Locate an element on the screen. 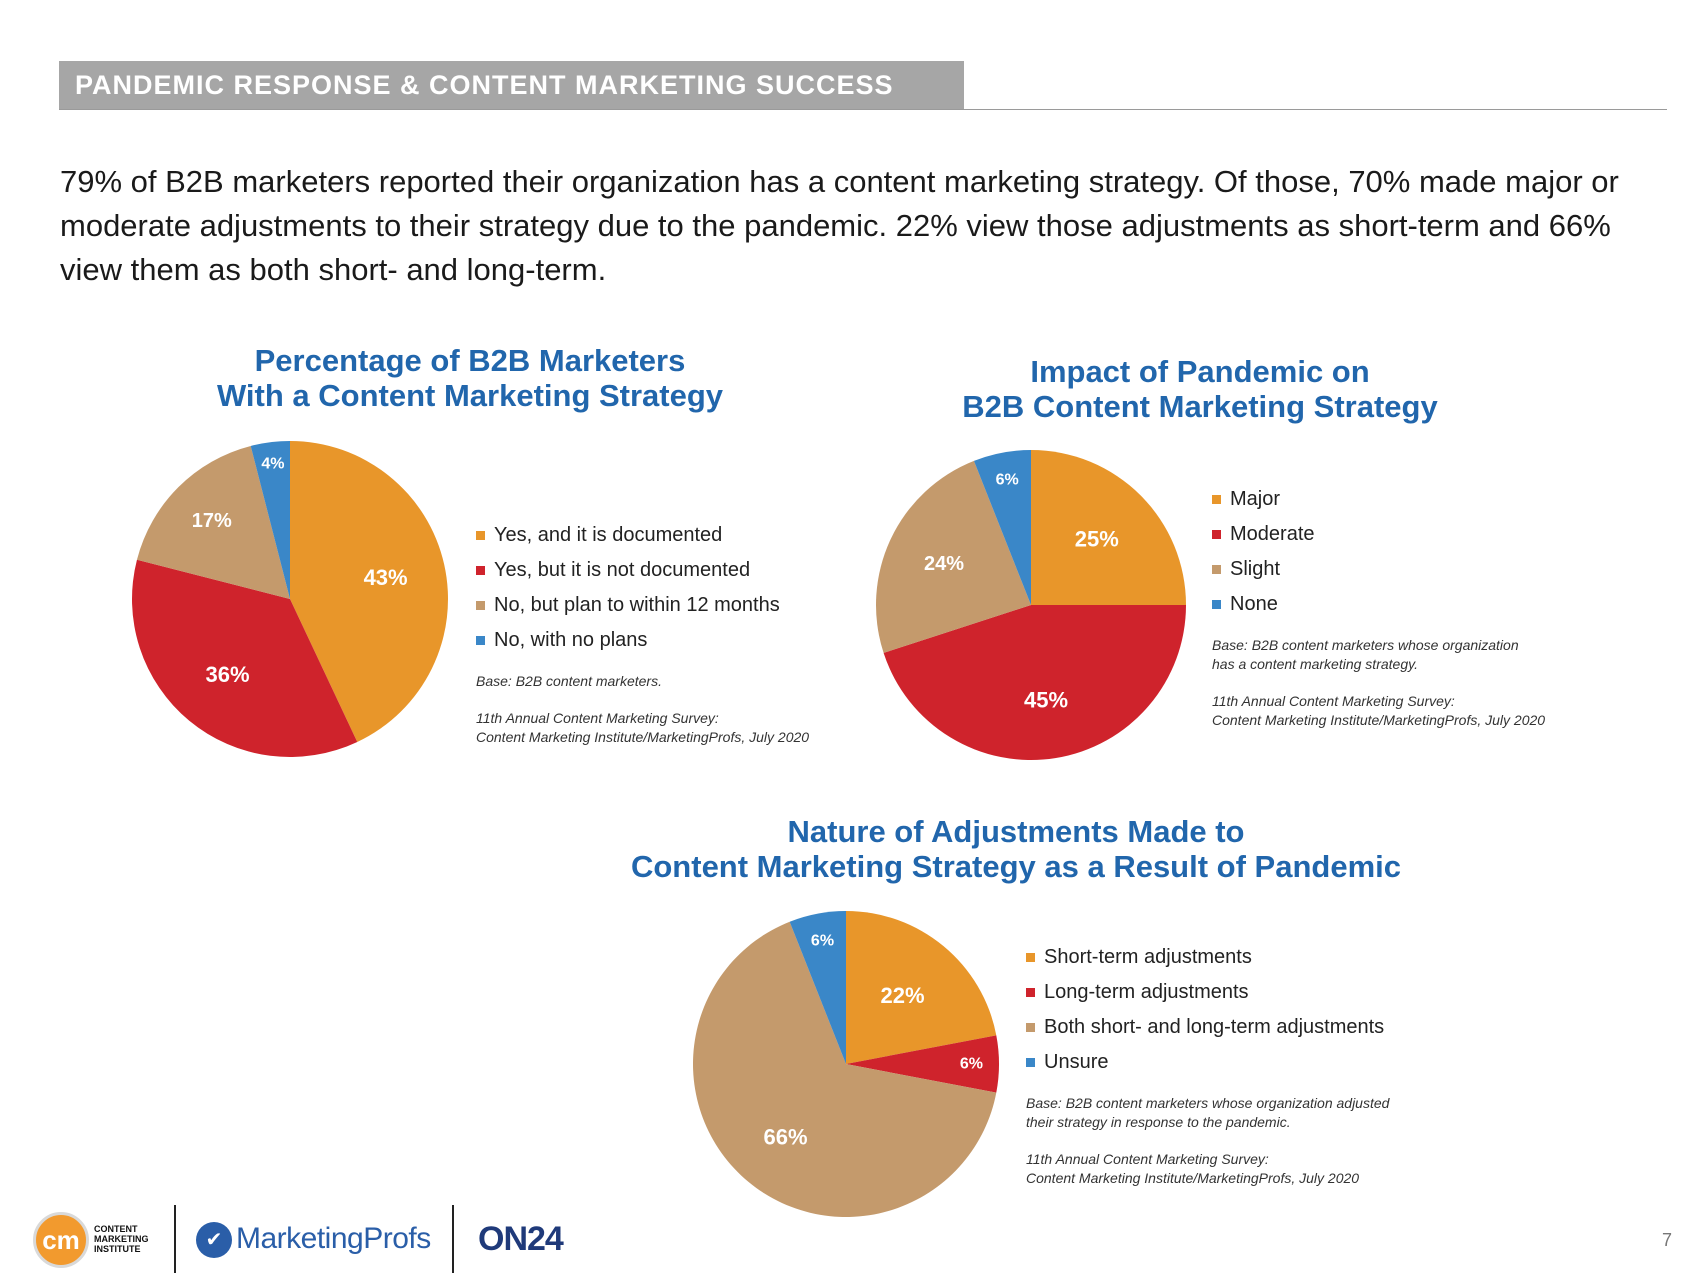 This screenshot has width=1707, height=1280. legend-label: Slight is located at coordinates (1255, 569).